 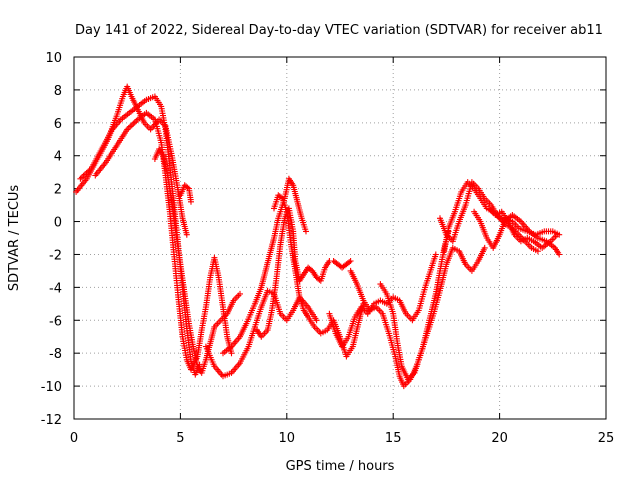 What do you see at coordinates (58, 124) in the screenshot?
I see `y-tick-label: 6` at bounding box center [58, 124].